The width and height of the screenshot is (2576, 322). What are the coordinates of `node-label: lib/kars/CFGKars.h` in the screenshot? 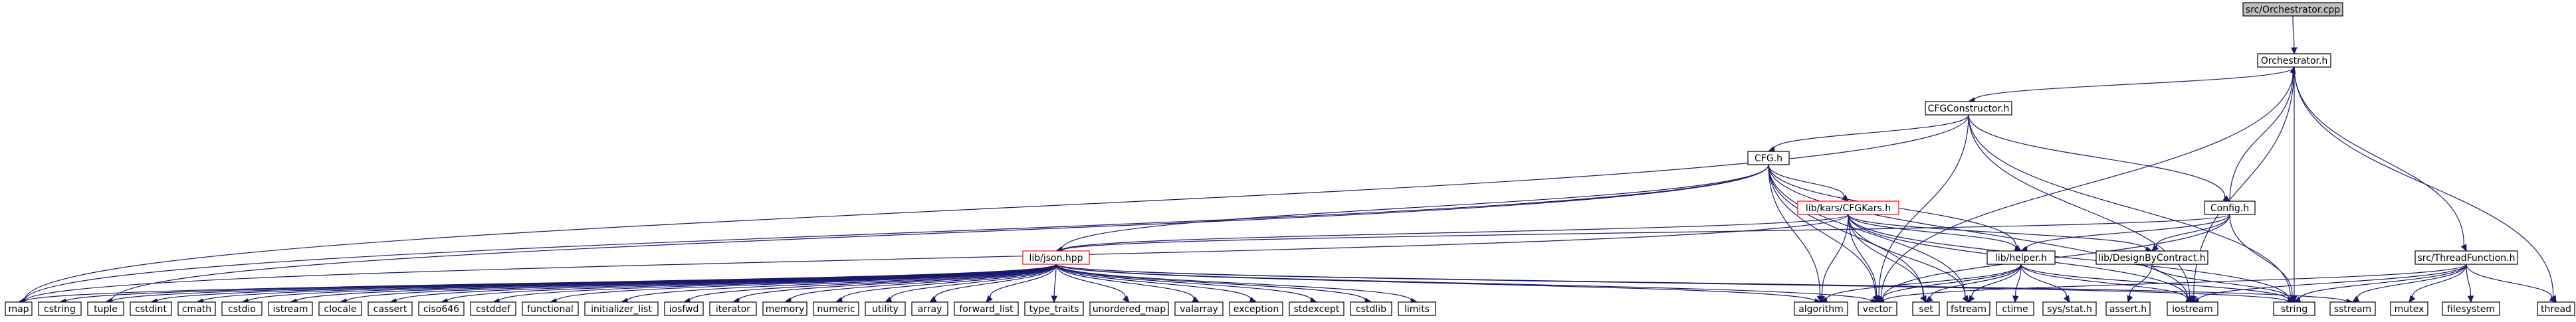 It's located at (1848, 208).